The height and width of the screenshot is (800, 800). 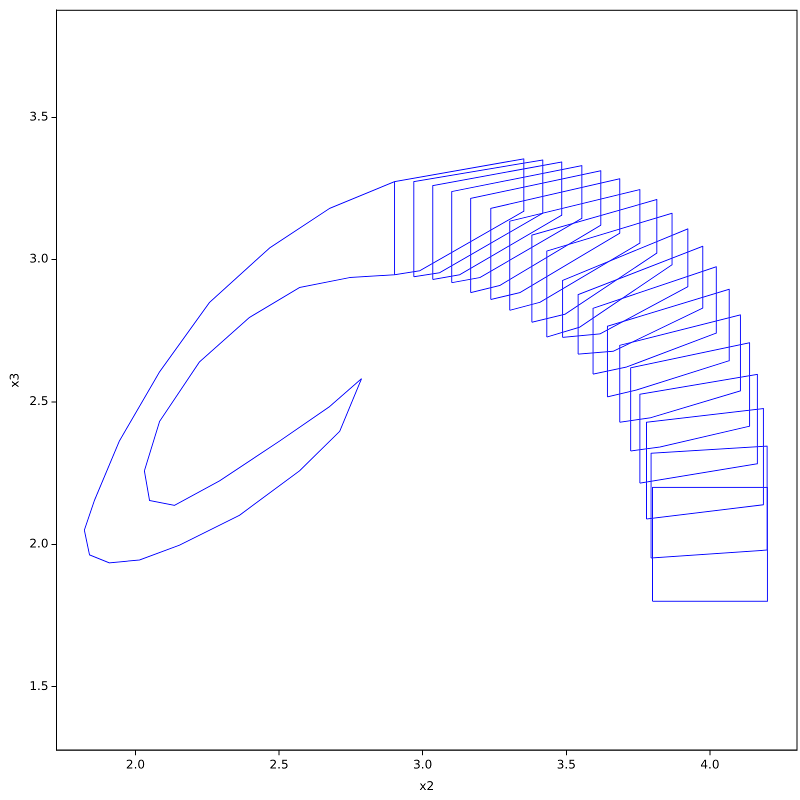 I want to click on x-tick-label: 2.5, so click(x=279, y=765).